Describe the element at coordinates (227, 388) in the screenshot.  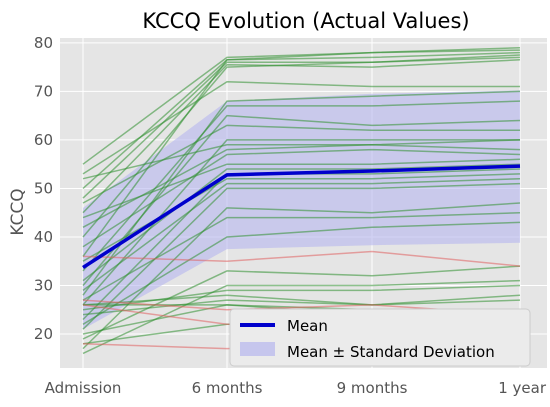
I see `x-tick-label: 6 months` at that location.